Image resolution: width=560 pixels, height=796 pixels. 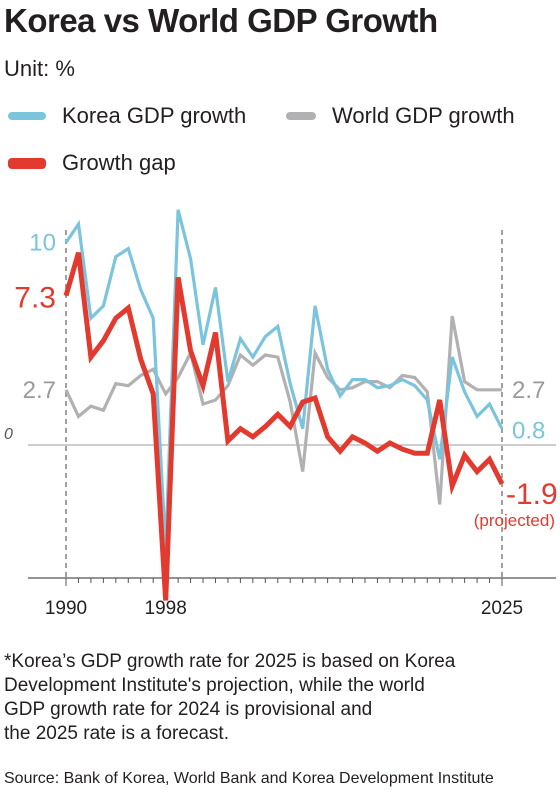 I want to click on x-tick-label: 2025, so click(x=502, y=608).